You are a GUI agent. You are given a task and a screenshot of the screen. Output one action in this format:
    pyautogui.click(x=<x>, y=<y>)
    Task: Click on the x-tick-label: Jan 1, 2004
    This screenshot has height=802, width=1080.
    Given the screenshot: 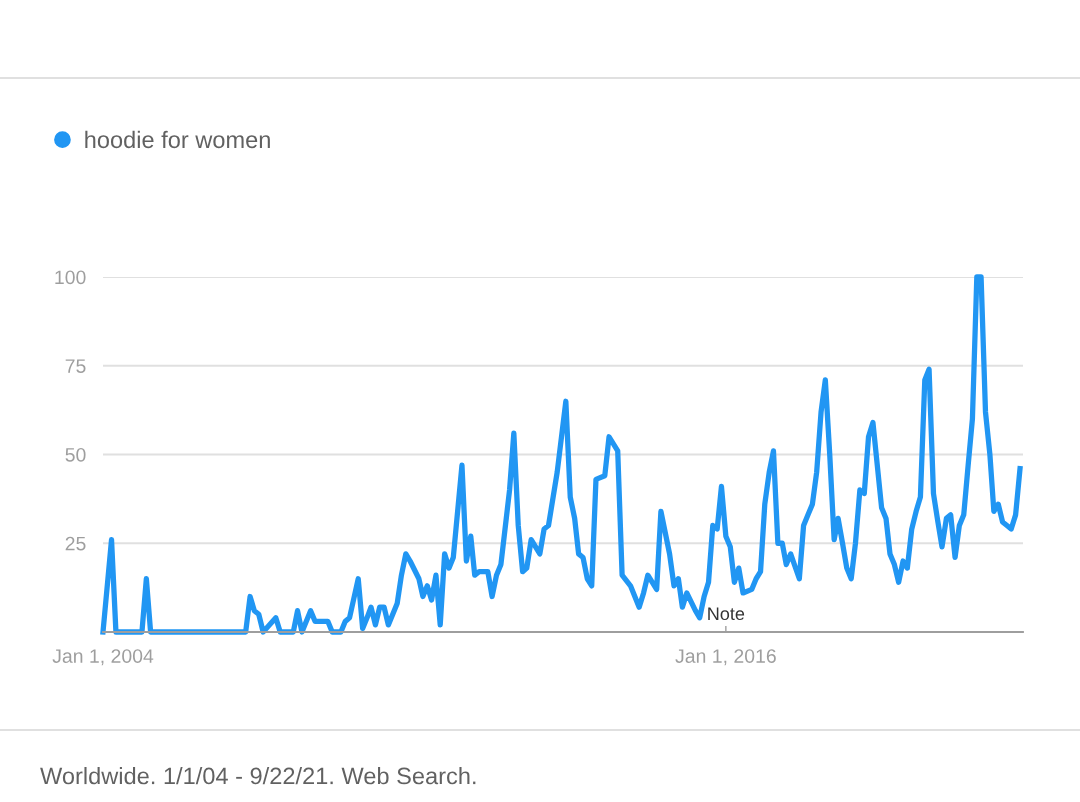 What is the action you would take?
    pyautogui.click(x=103, y=657)
    